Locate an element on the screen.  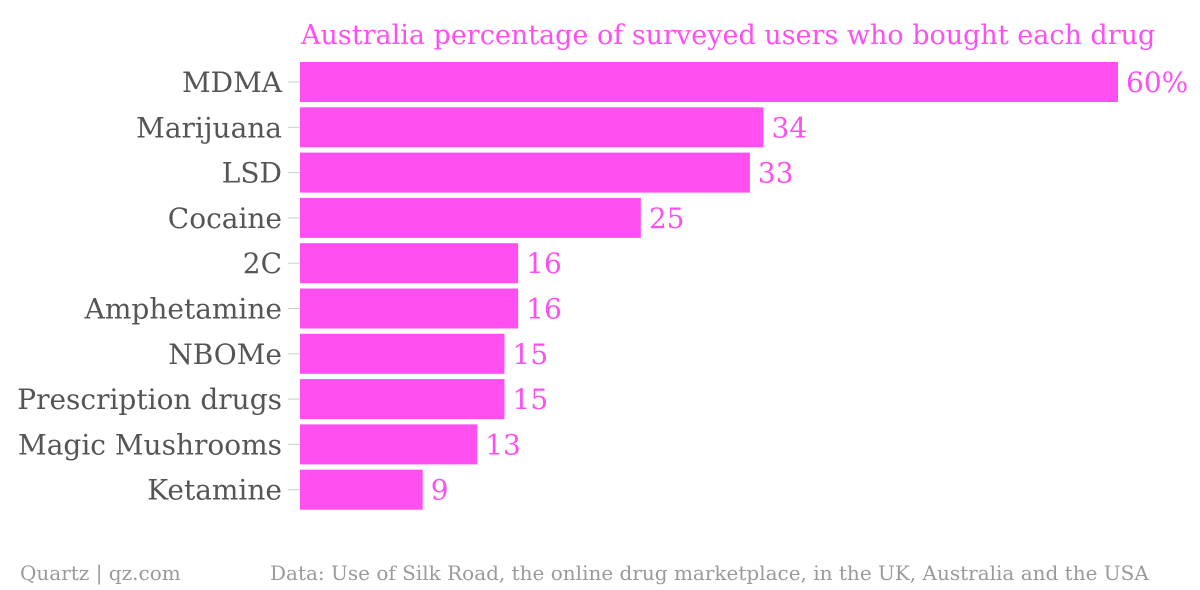
category-label: Prescription drugs is located at coordinates (149, 399).